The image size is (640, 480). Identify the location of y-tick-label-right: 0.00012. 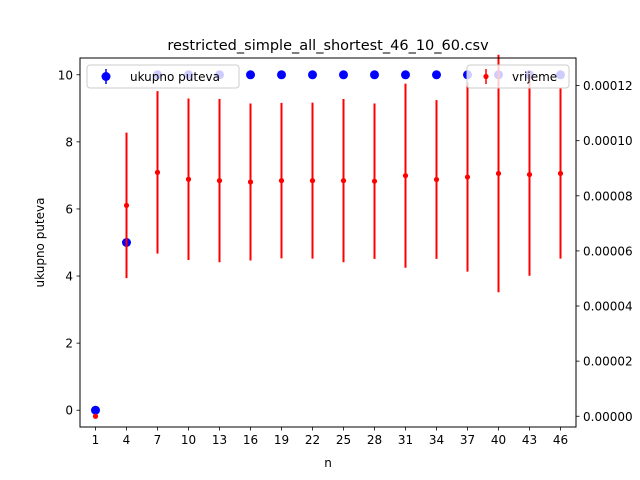
(608, 86).